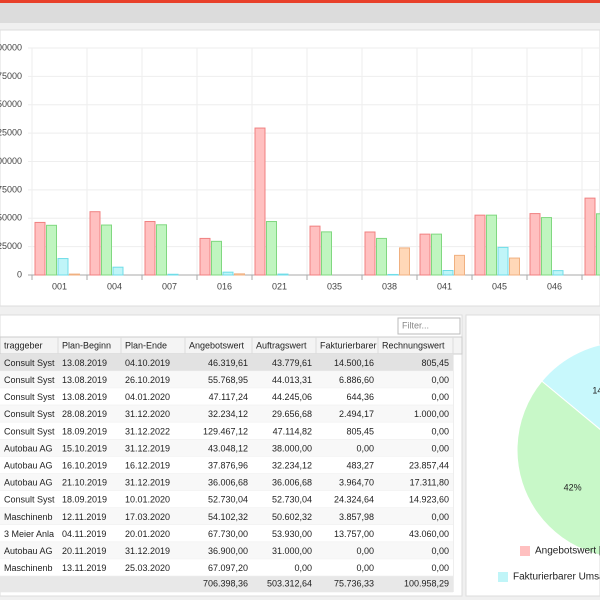  What do you see at coordinates (281, 345) in the screenshot?
I see `column-header: Auftragswert` at bounding box center [281, 345].